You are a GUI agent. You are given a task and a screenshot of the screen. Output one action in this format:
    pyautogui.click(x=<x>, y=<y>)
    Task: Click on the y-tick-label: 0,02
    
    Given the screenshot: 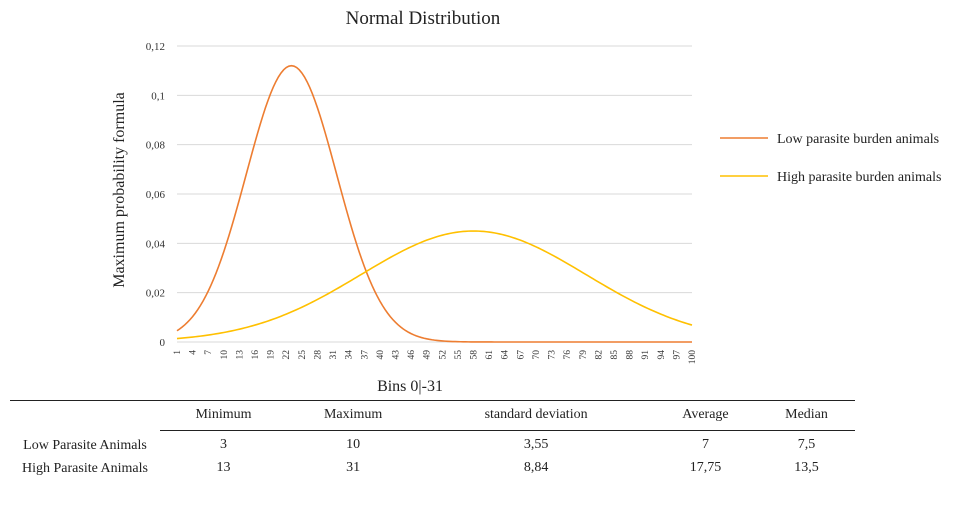 What is the action you would take?
    pyautogui.click(x=155, y=294)
    